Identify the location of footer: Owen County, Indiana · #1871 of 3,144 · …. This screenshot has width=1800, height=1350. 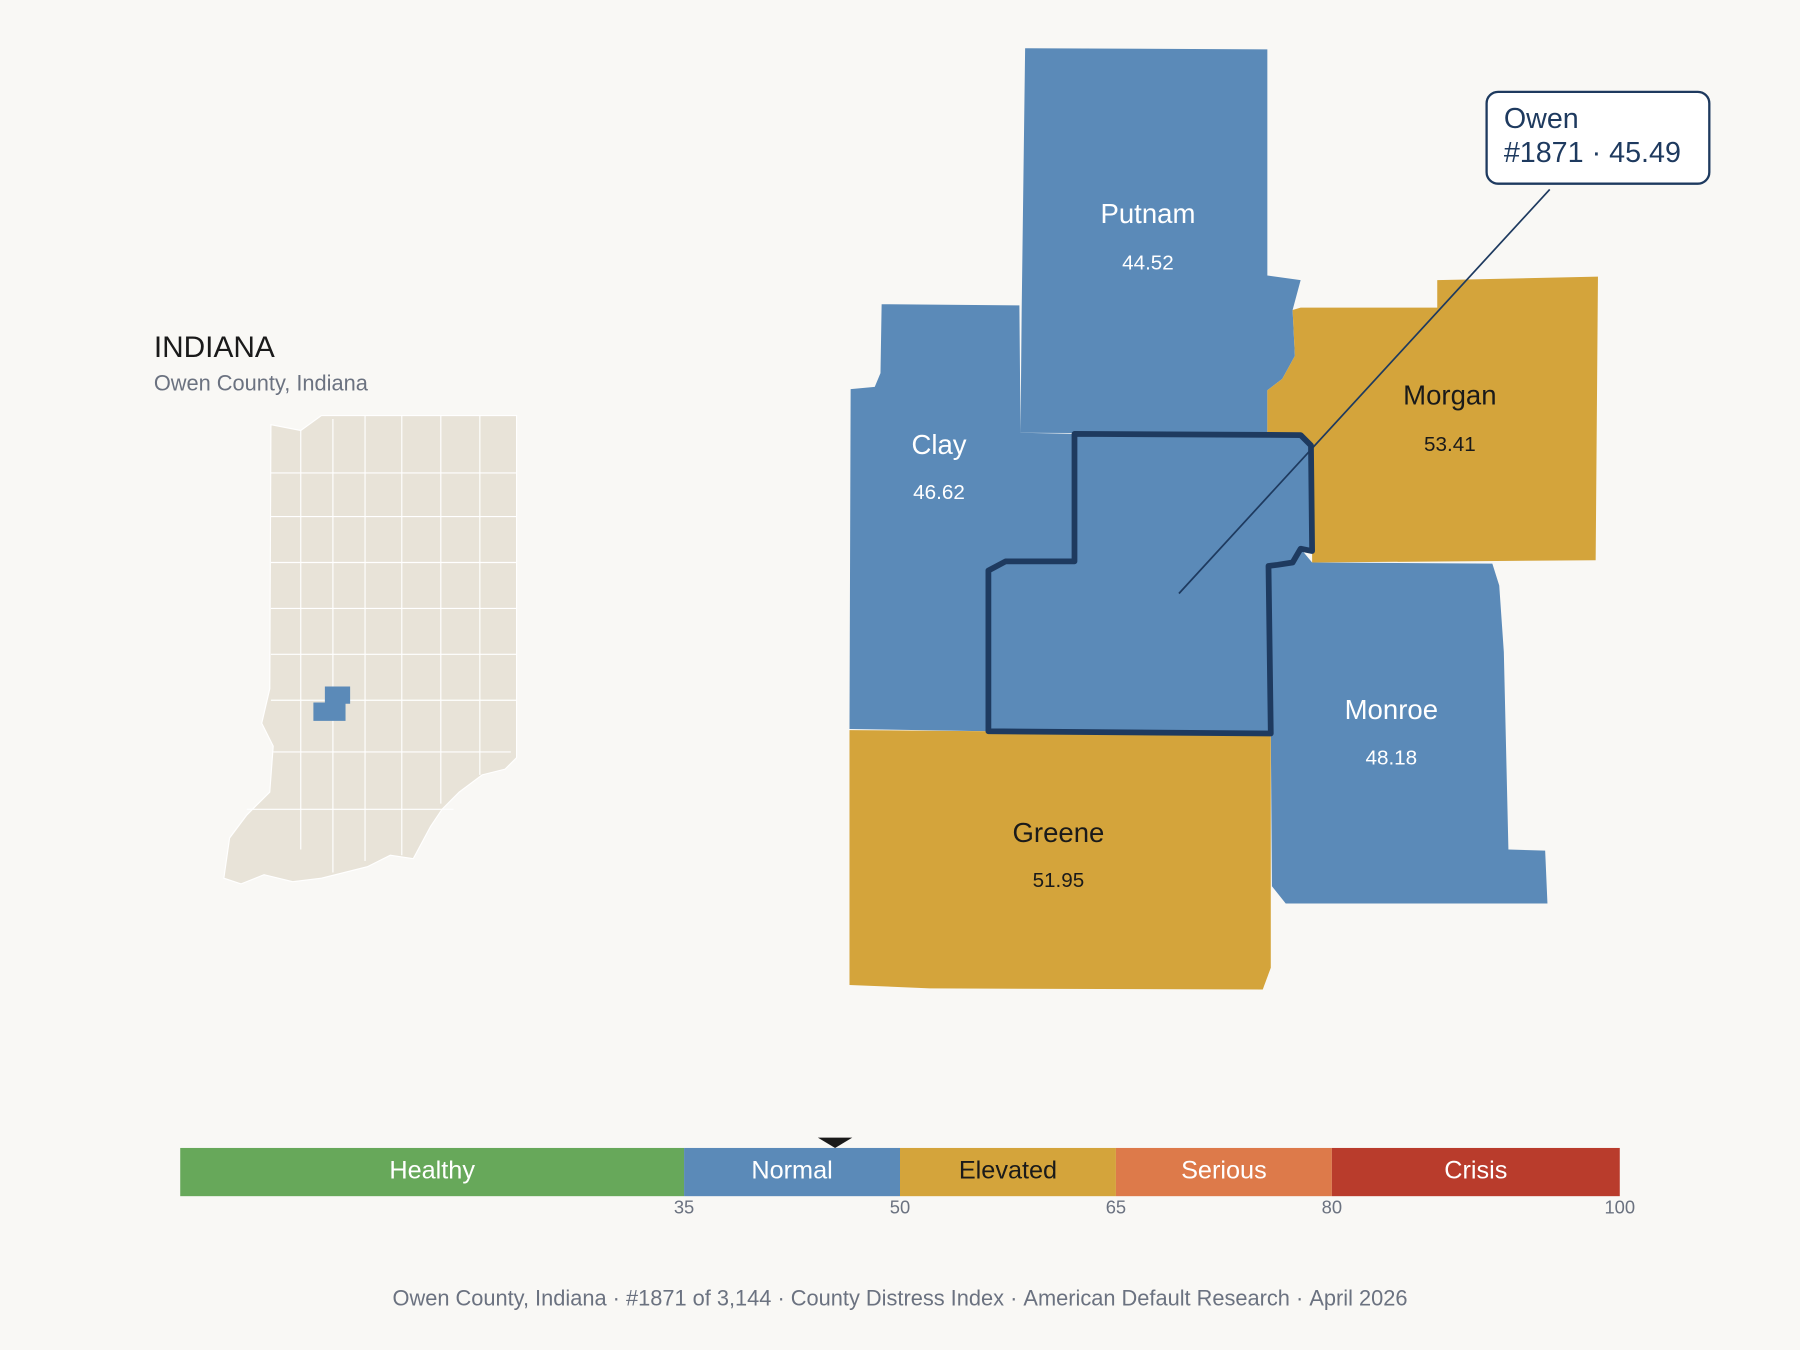
(900, 1297).